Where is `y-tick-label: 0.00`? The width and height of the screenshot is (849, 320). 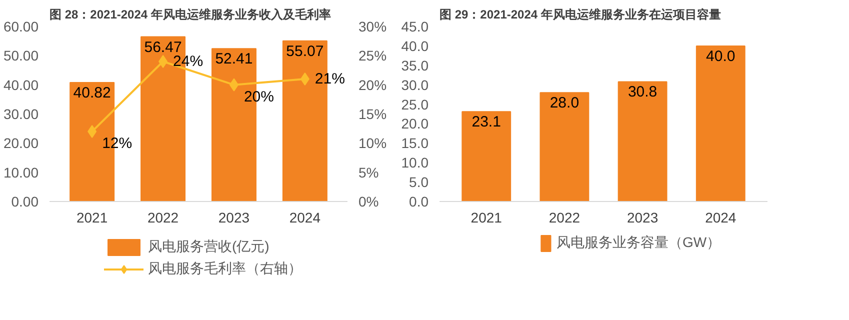 y-tick-label: 0.00 is located at coordinates (25, 202).